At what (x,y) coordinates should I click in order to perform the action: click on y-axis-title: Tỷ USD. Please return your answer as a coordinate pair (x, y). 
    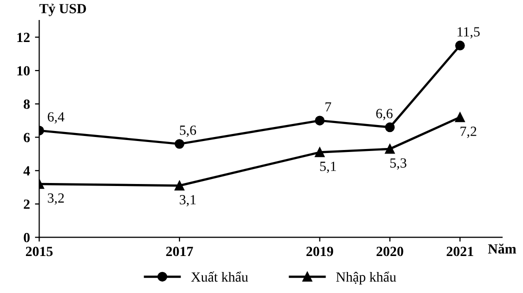
    Looking at the image, I should click on (62, 10).